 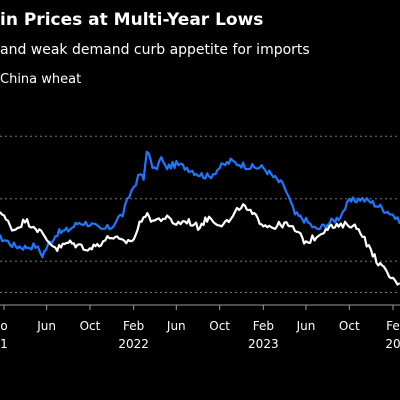 What do you see at coordinates (392, 344) in the screenshot?
I see `year-label-3: 20` at bounding box center [392, 344].